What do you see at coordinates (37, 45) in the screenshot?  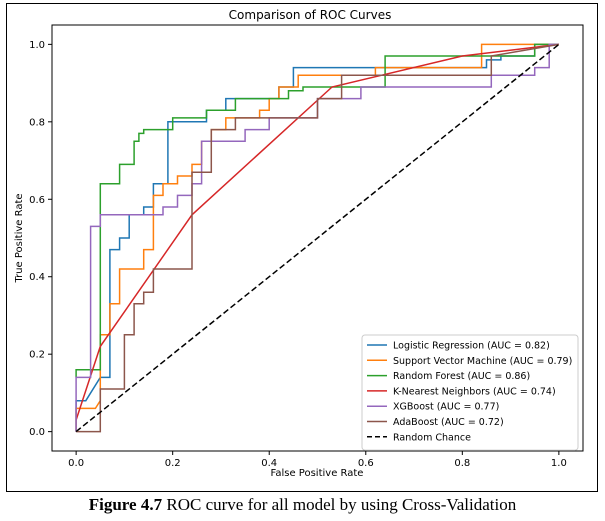 I see `y-tick-label: 1.0` at bounding box center [37, 45].